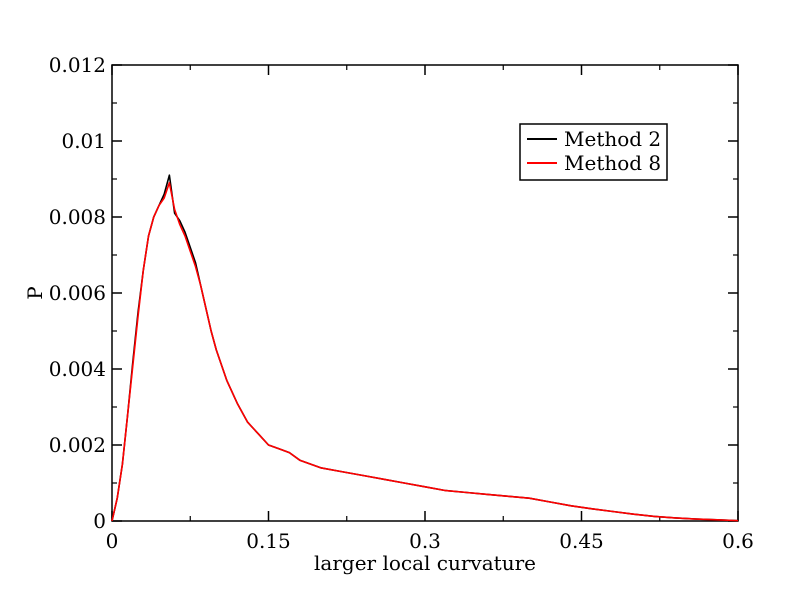  What do you see at coordinates (77, 217) in the screenshot?
I see `y-tick-label: 0.008` at bounding box center [77, 217].